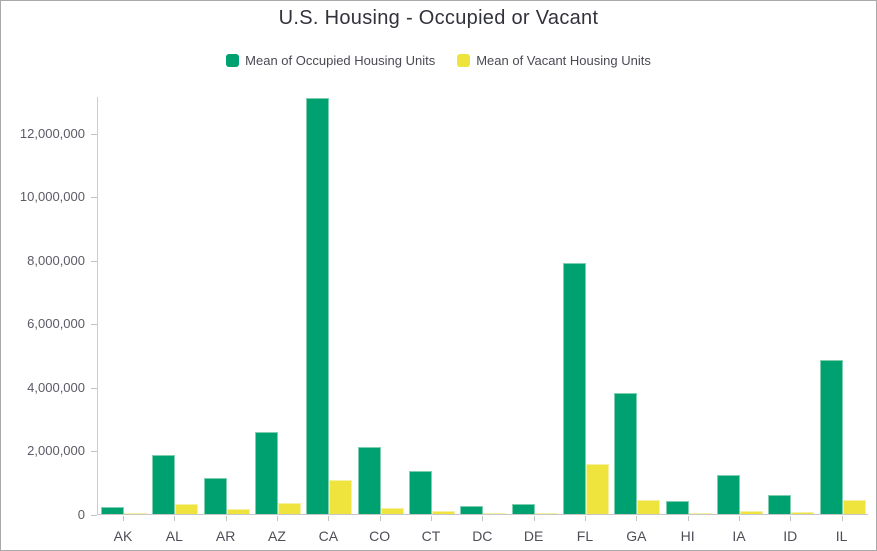 The image size is (877, 551). Describe the element at coordinates (790, 535) in the screenshot. I see `x-axis-label-ID: ID` at that location.